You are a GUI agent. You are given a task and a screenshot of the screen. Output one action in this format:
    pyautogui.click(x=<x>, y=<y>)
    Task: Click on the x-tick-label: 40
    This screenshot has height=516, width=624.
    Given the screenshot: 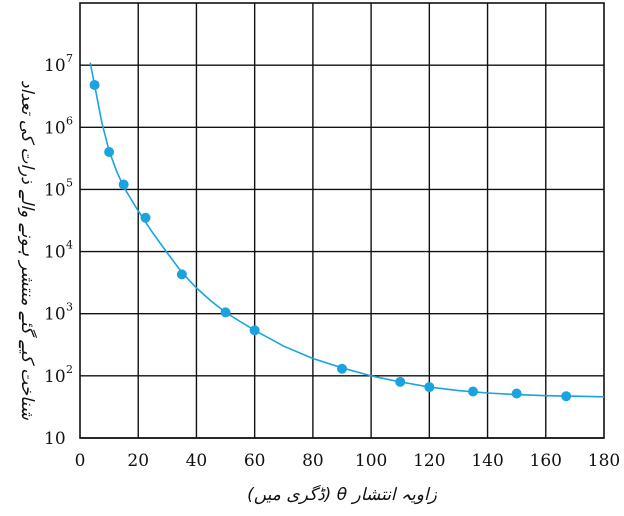 What is the action you would take?
    pyautogui.click(x=197, y=461)
    